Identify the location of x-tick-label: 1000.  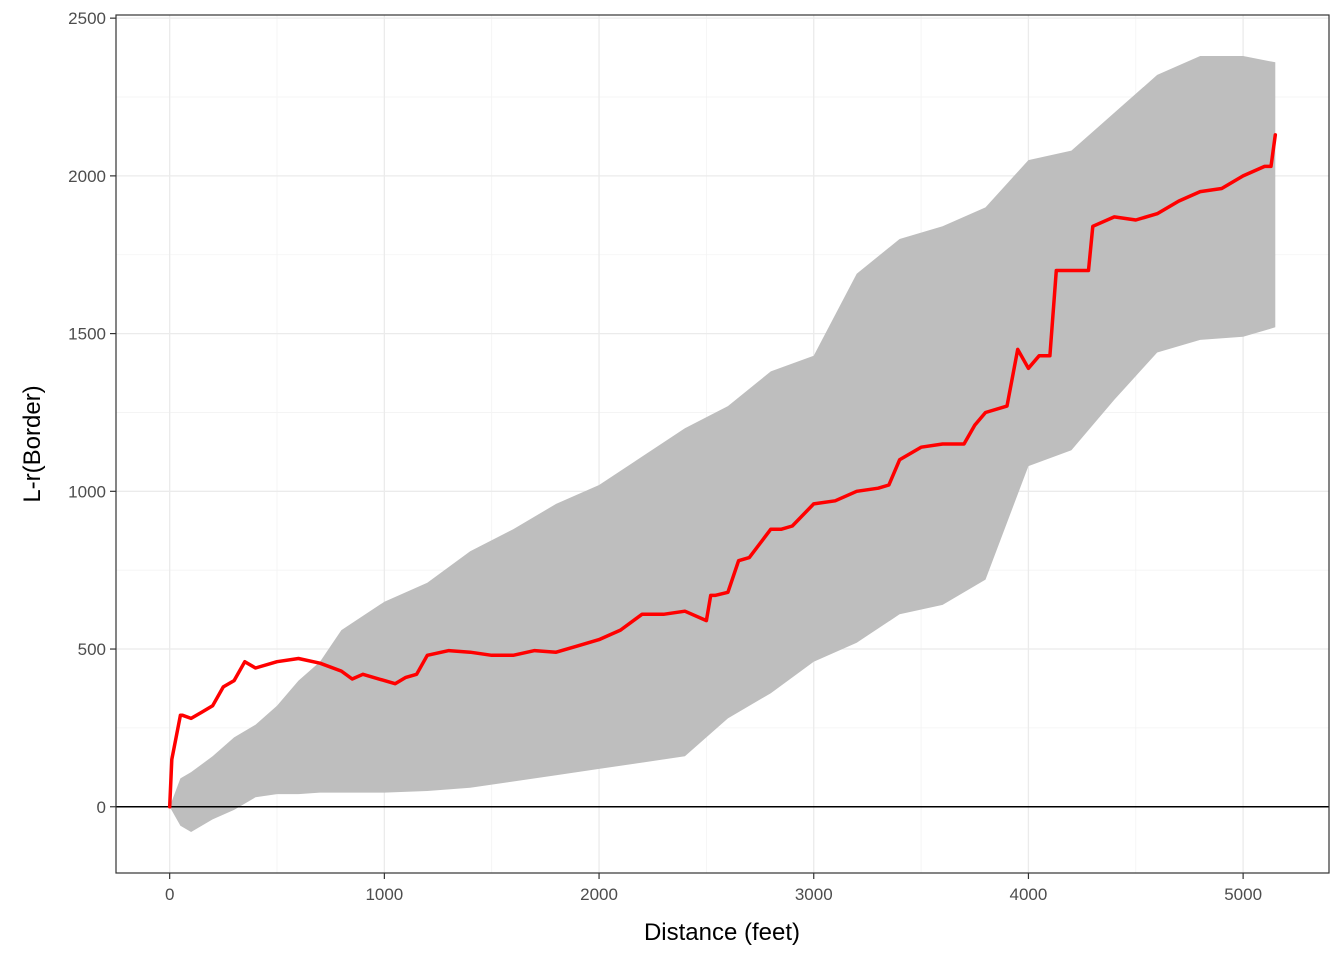
(384, 894).